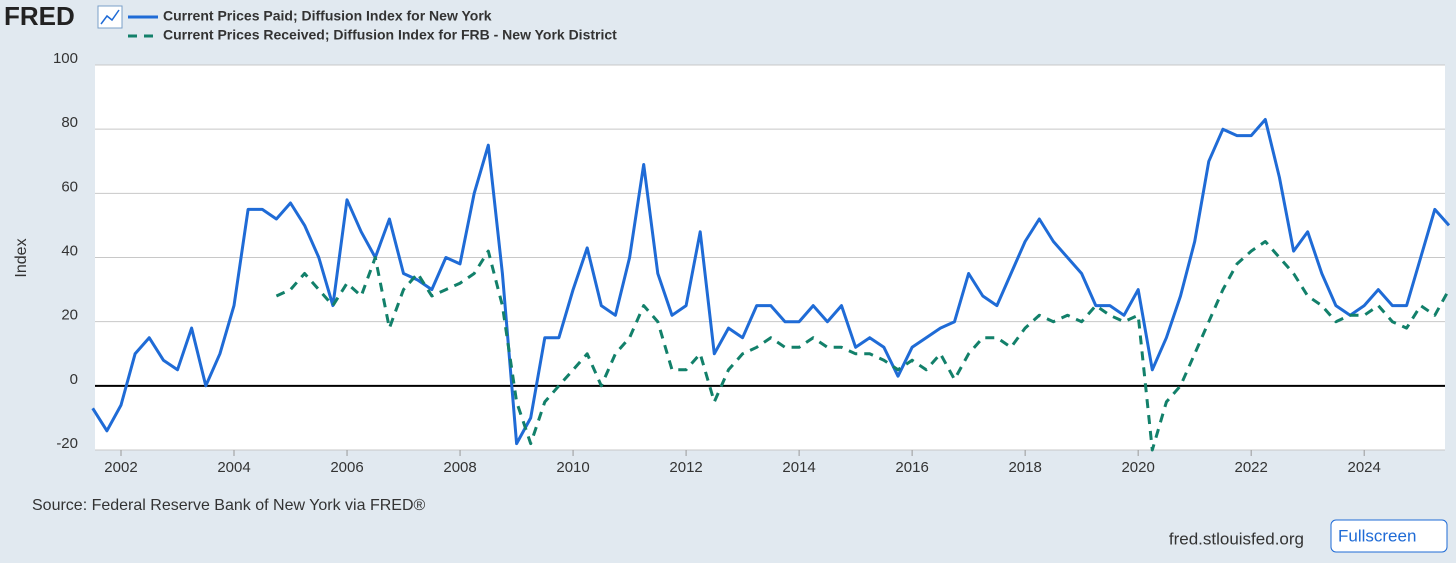  Describe the element at coordinates (1250, 467) in the screenshot. I see `x-tick-label: 2022` at that location.